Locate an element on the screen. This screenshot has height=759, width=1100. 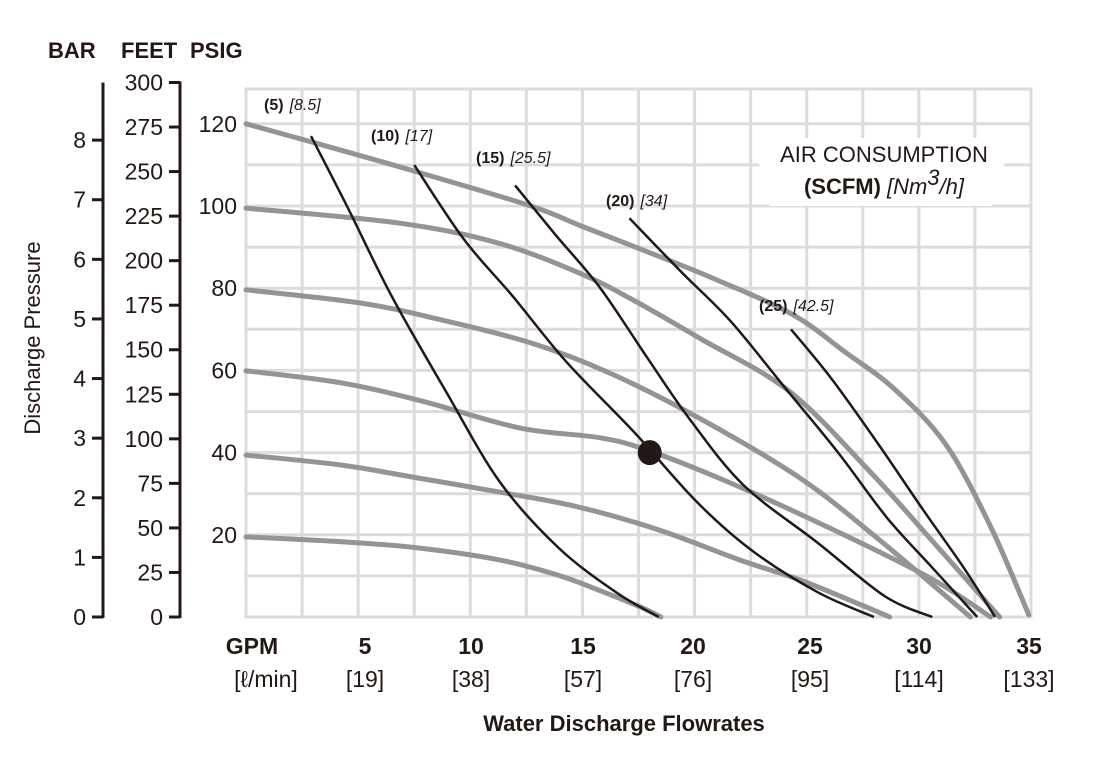
legend-per-hour: /h] is located at coordinates (951, 186).